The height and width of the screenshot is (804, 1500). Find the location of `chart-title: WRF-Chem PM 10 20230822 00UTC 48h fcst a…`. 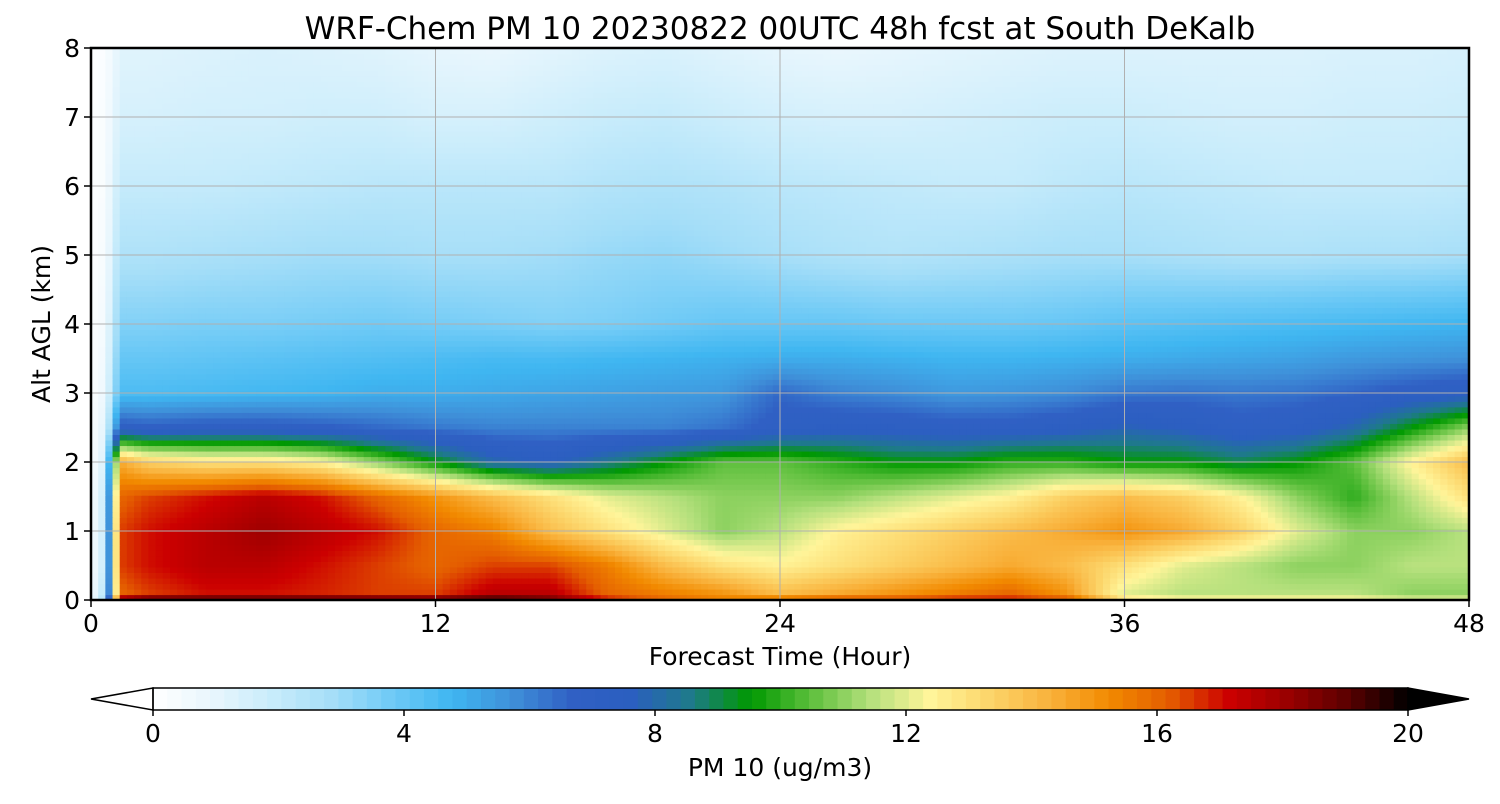

chart-title: WRF-Chem PM 10 20230822 00UTC 48h fcst a… is located at coordinates (780, 29).